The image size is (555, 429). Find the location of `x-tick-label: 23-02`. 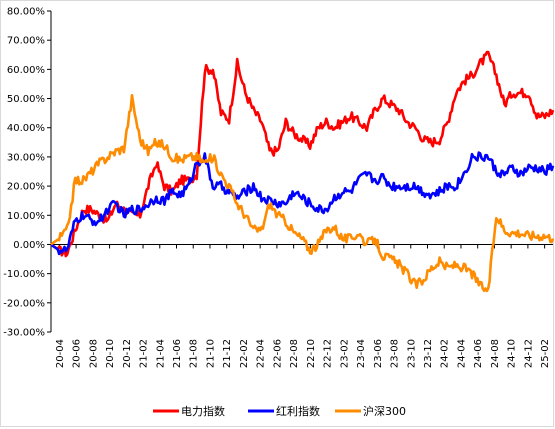

x-tick-label: 23-02 is located at coordinates (344, 353).